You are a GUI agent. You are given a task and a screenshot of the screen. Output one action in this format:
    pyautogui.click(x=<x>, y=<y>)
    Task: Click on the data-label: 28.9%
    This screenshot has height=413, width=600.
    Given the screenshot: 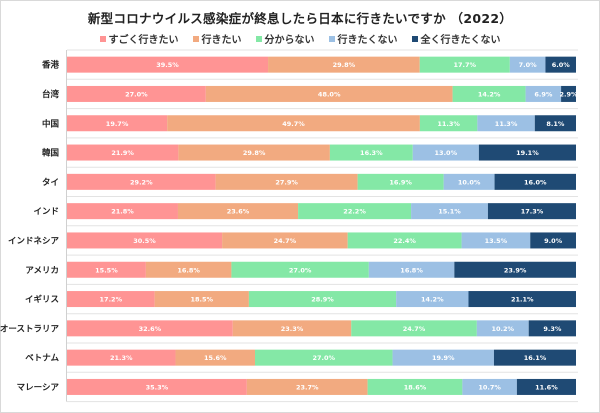 What is the action you would take?
    pyautogui.click(x=322, y=300)
    